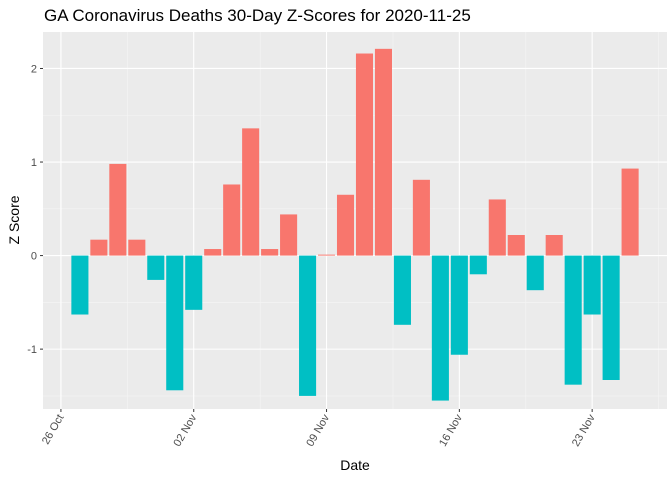 The image size is (672, 480). I want to click on x-tick-label: 23 Nov, so click(584, 430).